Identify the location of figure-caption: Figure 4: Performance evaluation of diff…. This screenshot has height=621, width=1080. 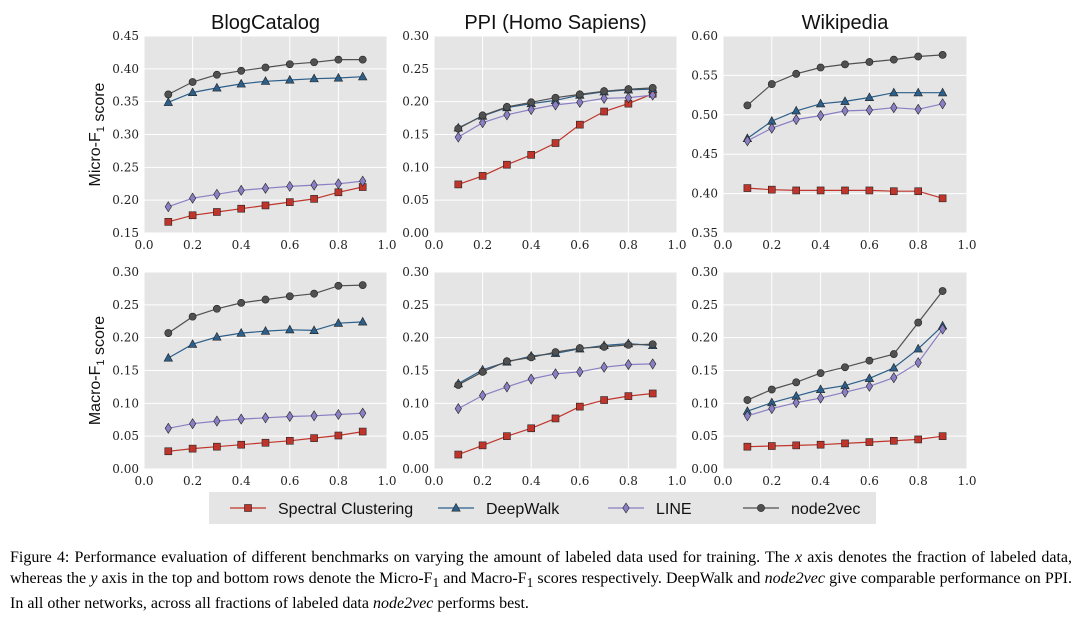
(541, 580).